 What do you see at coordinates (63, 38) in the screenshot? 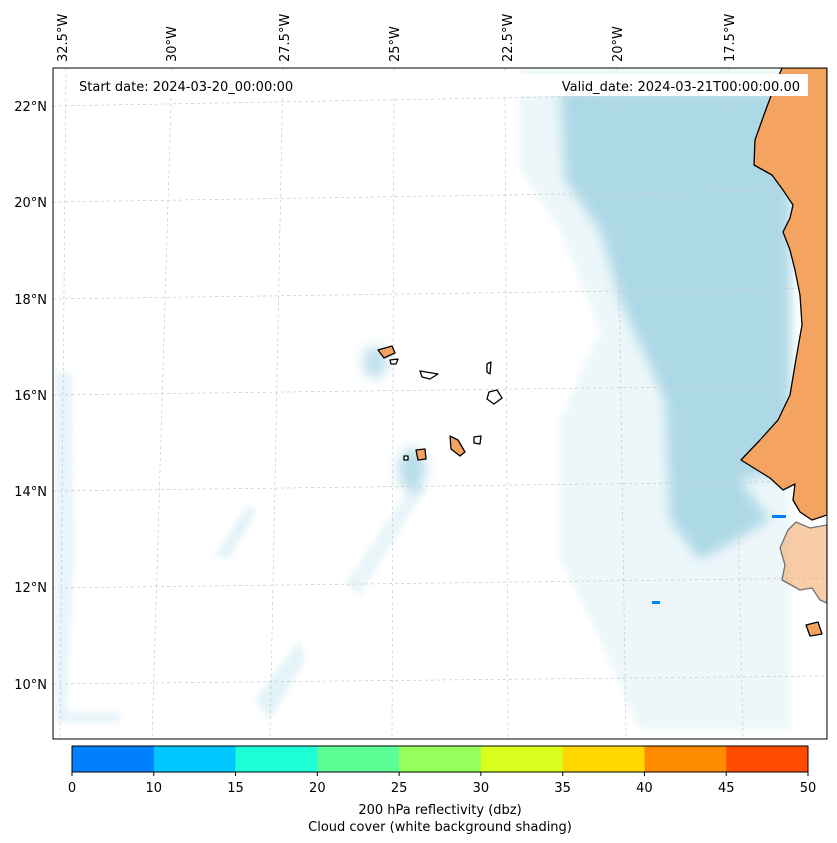
I see `lon-label: 32.5°W` at bounding box center [63, 38].